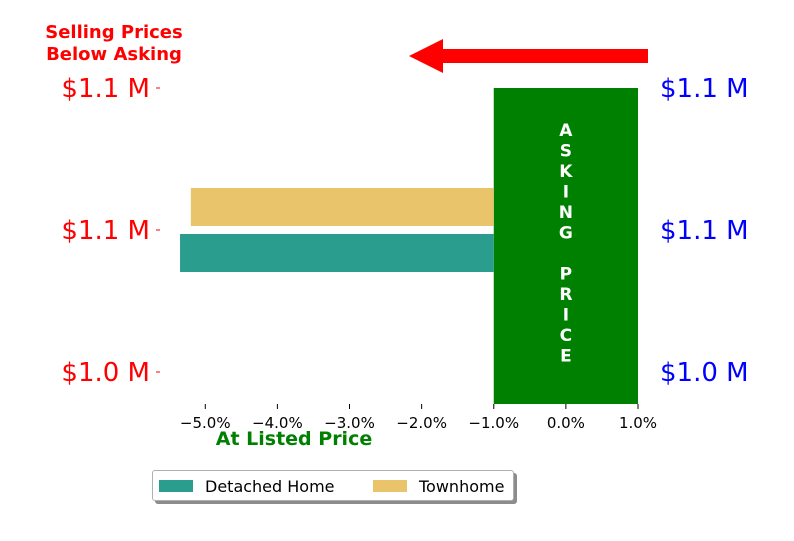 This screenshot has width=794, height=541. Describe the element at coordinates (270, 486) in the screenshot. I see `legend-label-detached: Detached Home` at that location.